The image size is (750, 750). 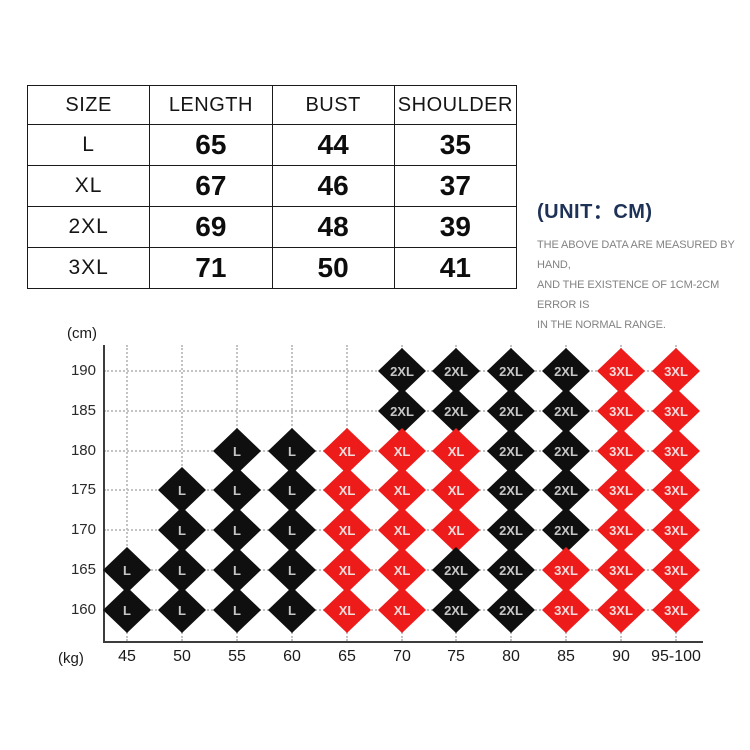 What do you see at coordinates (402, 656) in the screenshot?
I see `x-tick-label: 70` at bounding box center [402, 656].